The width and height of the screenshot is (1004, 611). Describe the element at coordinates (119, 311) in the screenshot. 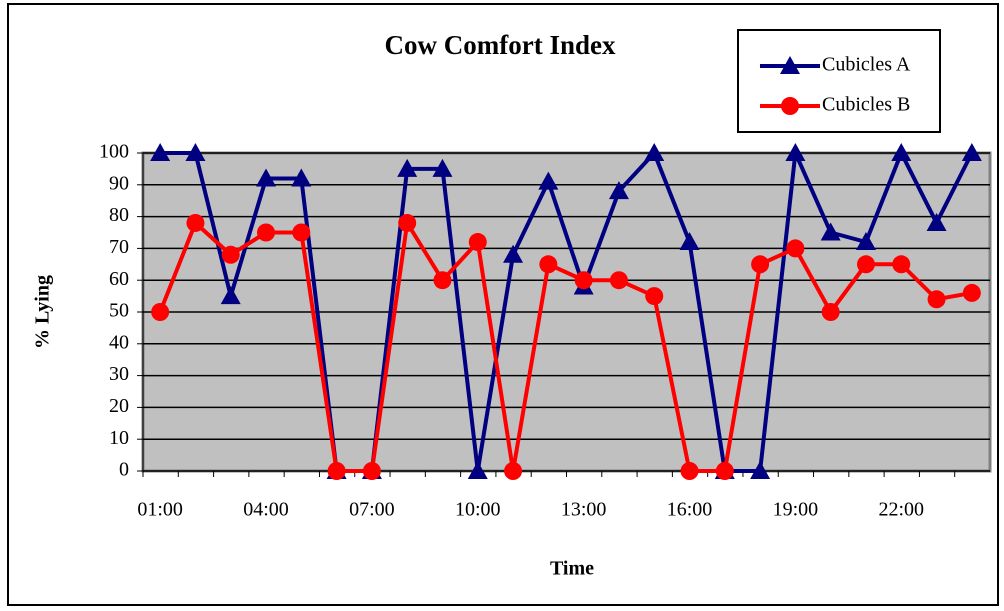

I see `y-tick-label: 50` at that location.